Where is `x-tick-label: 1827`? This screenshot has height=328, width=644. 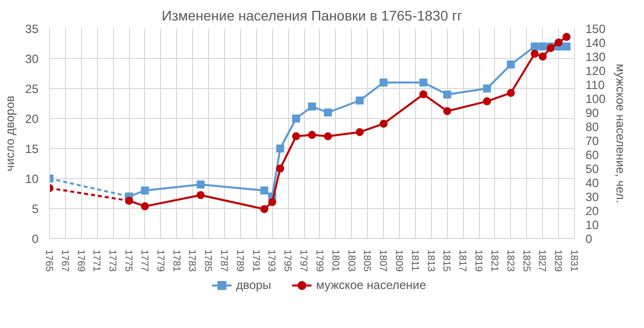
x-tick-label: 1827 is located at coordinates (542, 261).